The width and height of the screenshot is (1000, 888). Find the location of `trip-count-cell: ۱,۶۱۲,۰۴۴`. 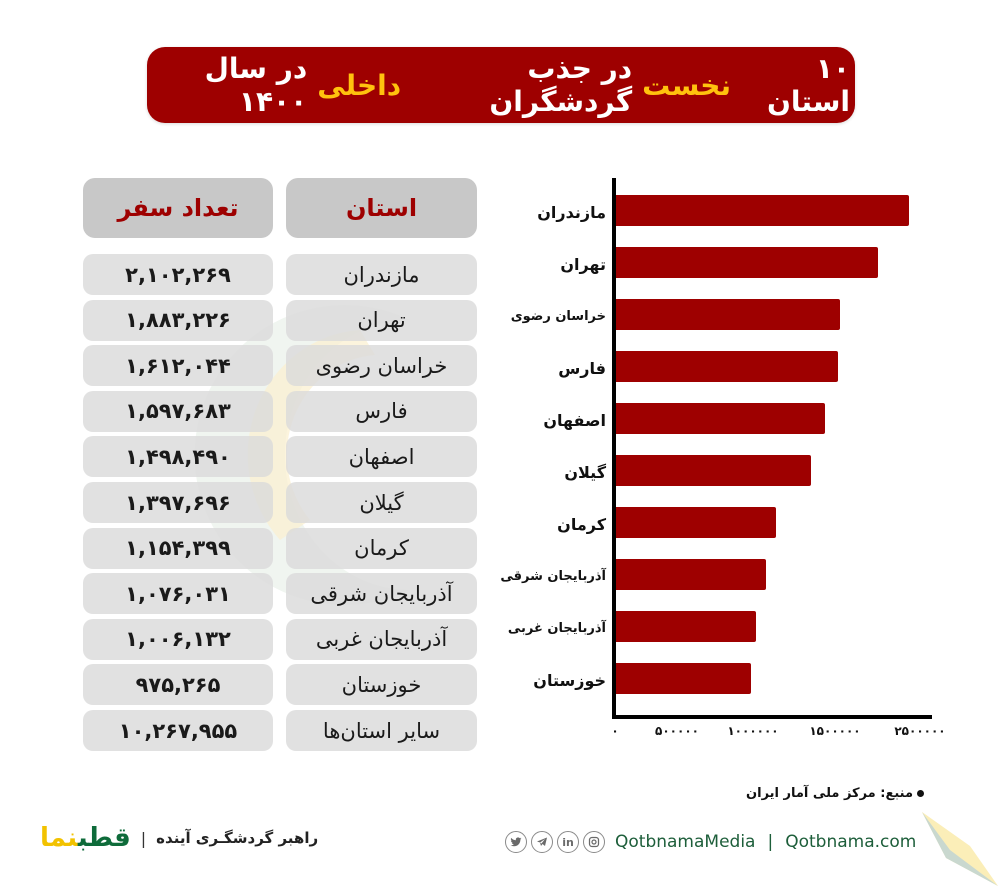

trip-count-cell: ۱,۶۱۲,۰۴۴ is located at coordinates (178, 366).